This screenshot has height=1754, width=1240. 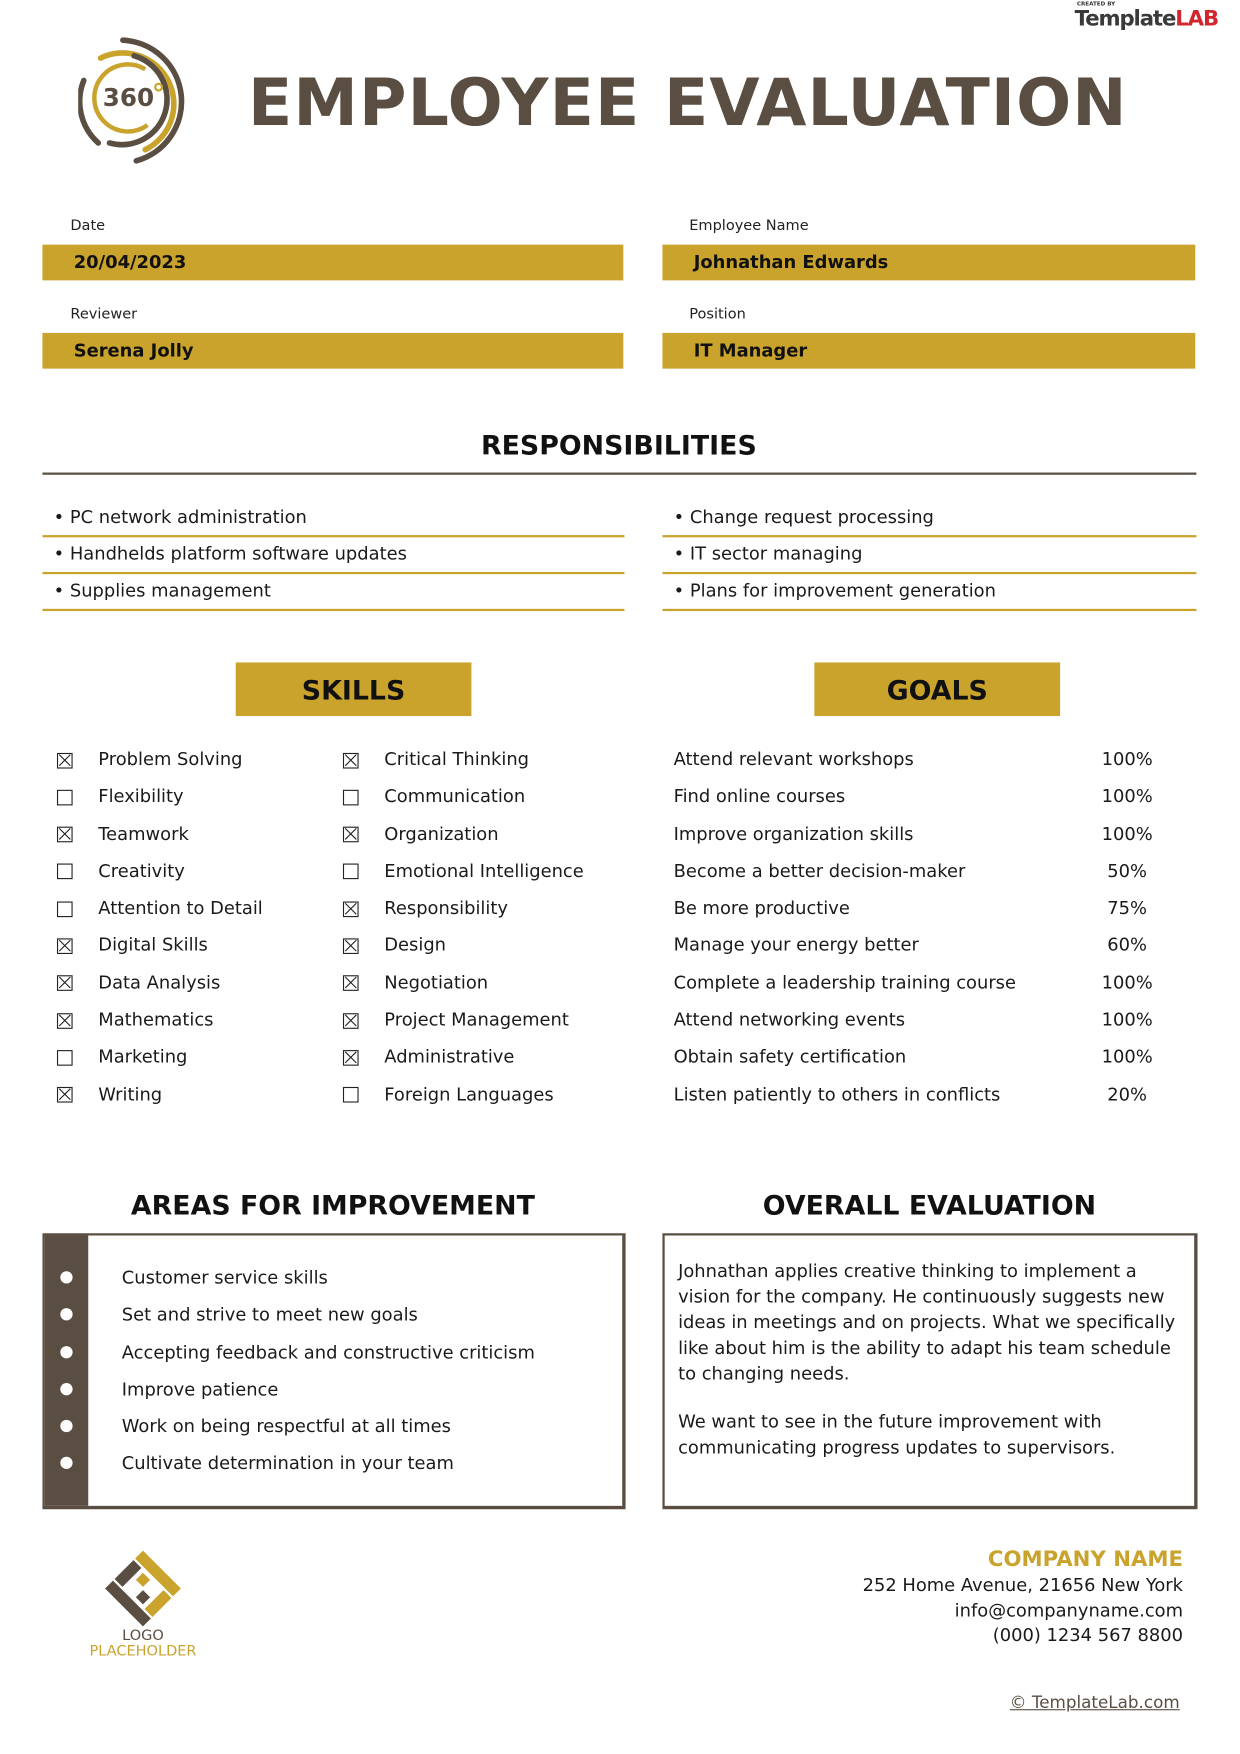 I want to click on skill-label: Teamwork, so click(x=143, y=833).